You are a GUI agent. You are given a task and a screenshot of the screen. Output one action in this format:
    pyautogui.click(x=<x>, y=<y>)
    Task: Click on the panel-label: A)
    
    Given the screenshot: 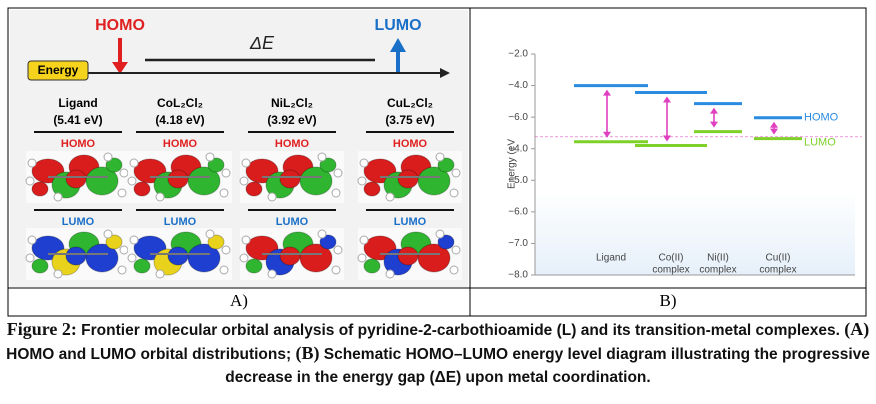 What is the action you would take?
    pyautogui.click(x=239, y=300)
    